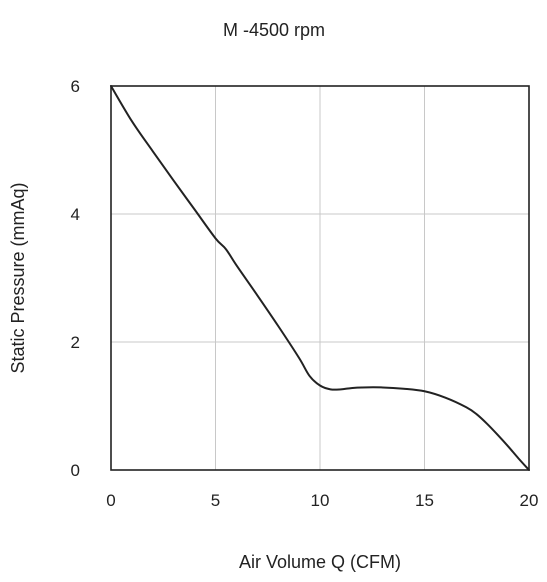  Describe the element at coordinates (75, 214) in the screenshot. I see `y-tick-label: 4` at that location.